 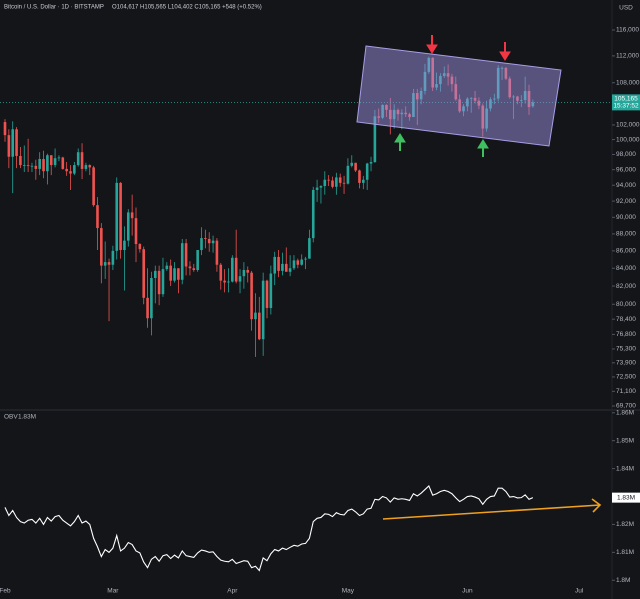 I want to click on y-tick-label: 1.81M, so click(x=625, y=552).